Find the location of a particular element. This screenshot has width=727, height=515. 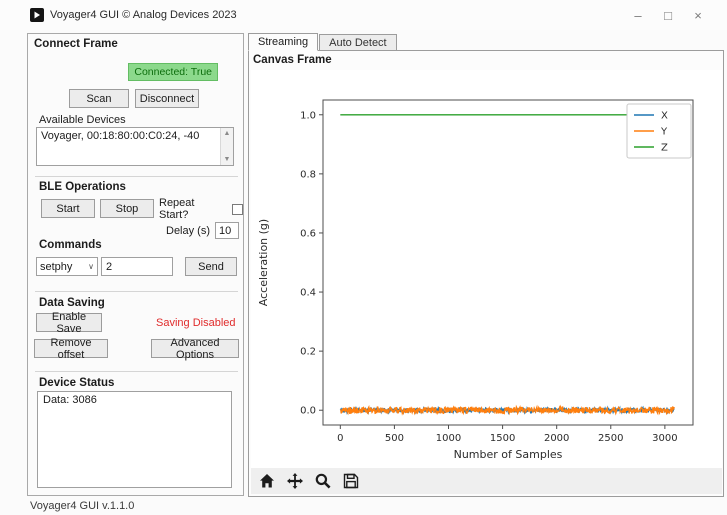

maximize-icon: □ is located at coordinates (668, 15).